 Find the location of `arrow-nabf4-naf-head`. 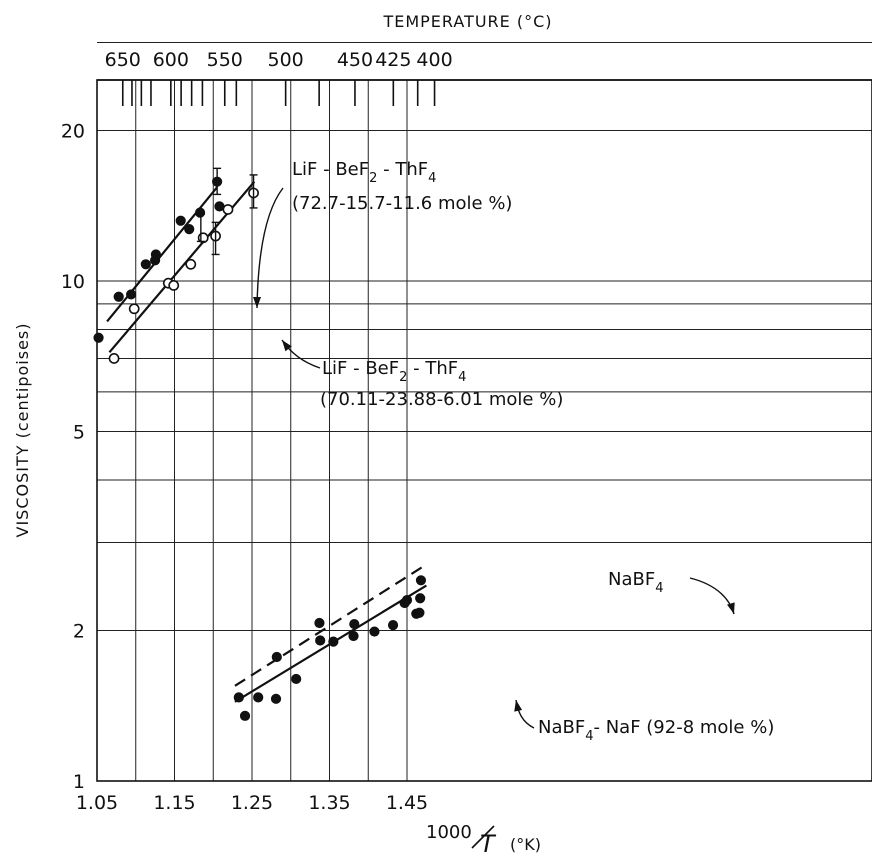

arrow-nabf4-naf-head is located at coordinates (518, 706).